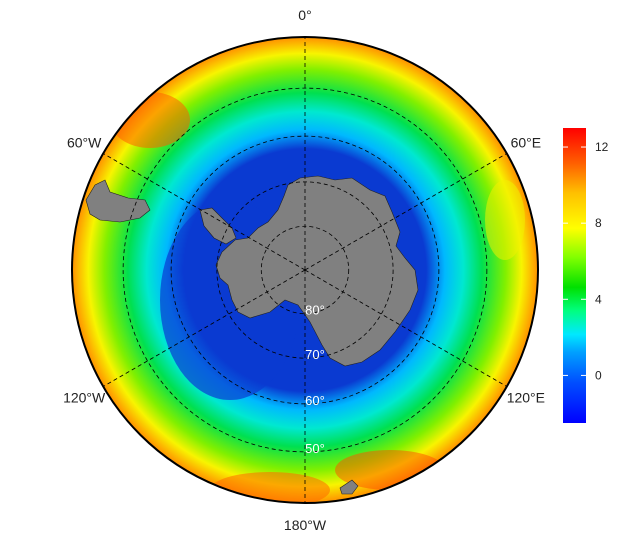  I want to click on latitude-label: 80°, so click(315, 310).